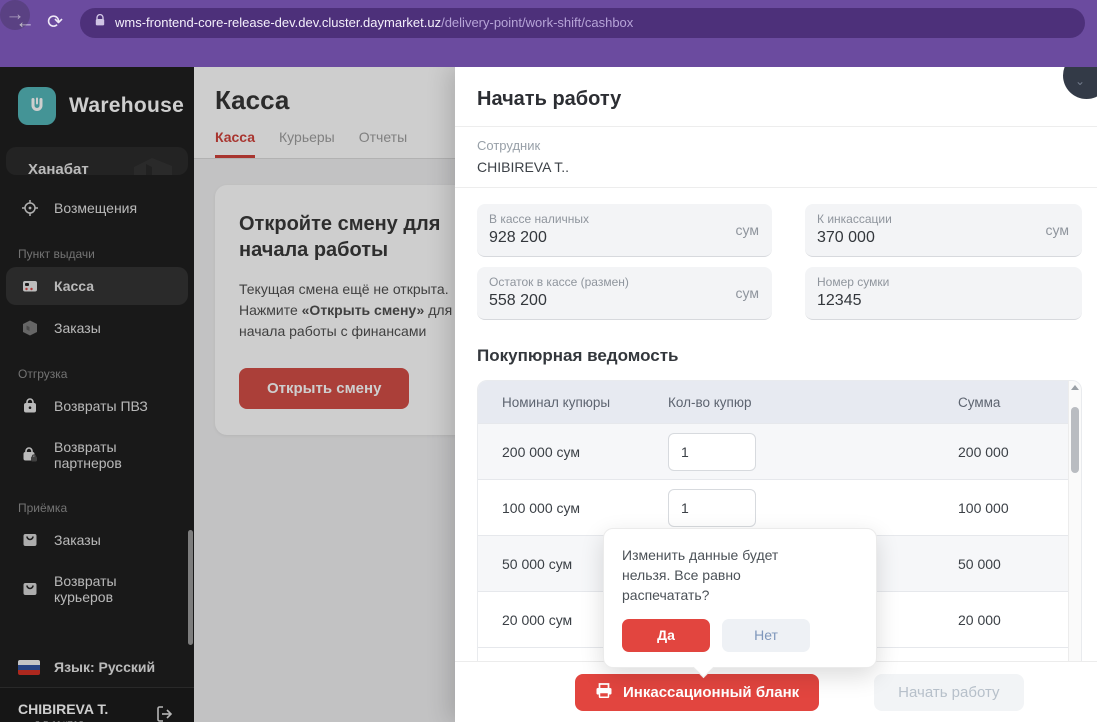  I want to click on app-name: Warehouse, so click(127, 105).